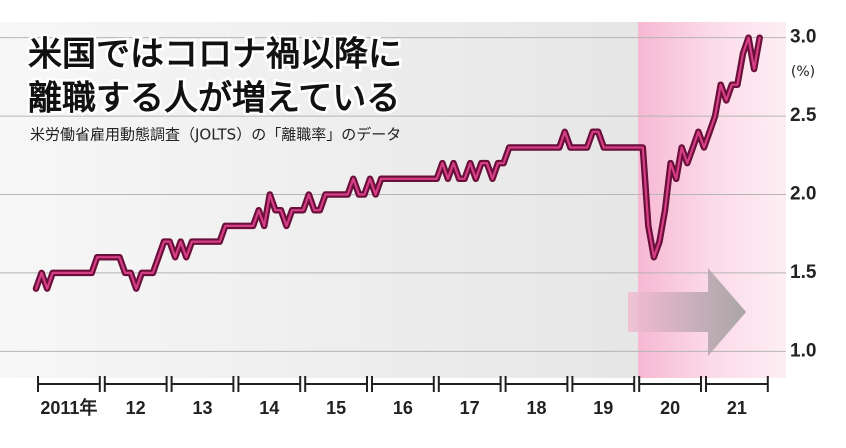  I want to click on x-tick-label: 18, so click(536, 408).